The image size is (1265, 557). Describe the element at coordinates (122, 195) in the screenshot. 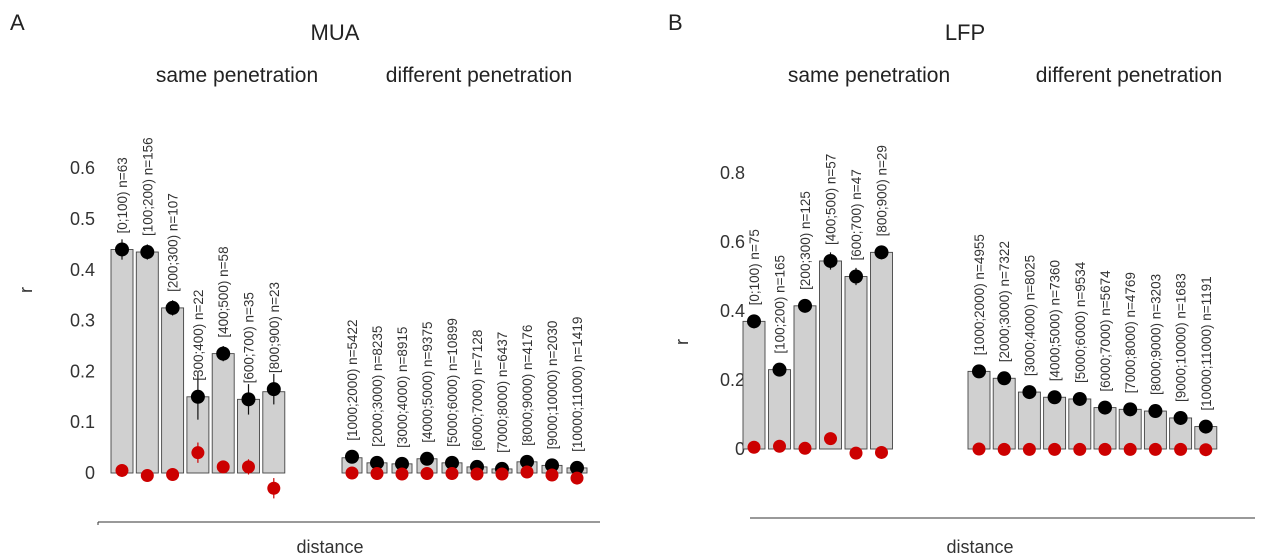

I see `panel-a-bar-label: [0;100) n=63` at that location.